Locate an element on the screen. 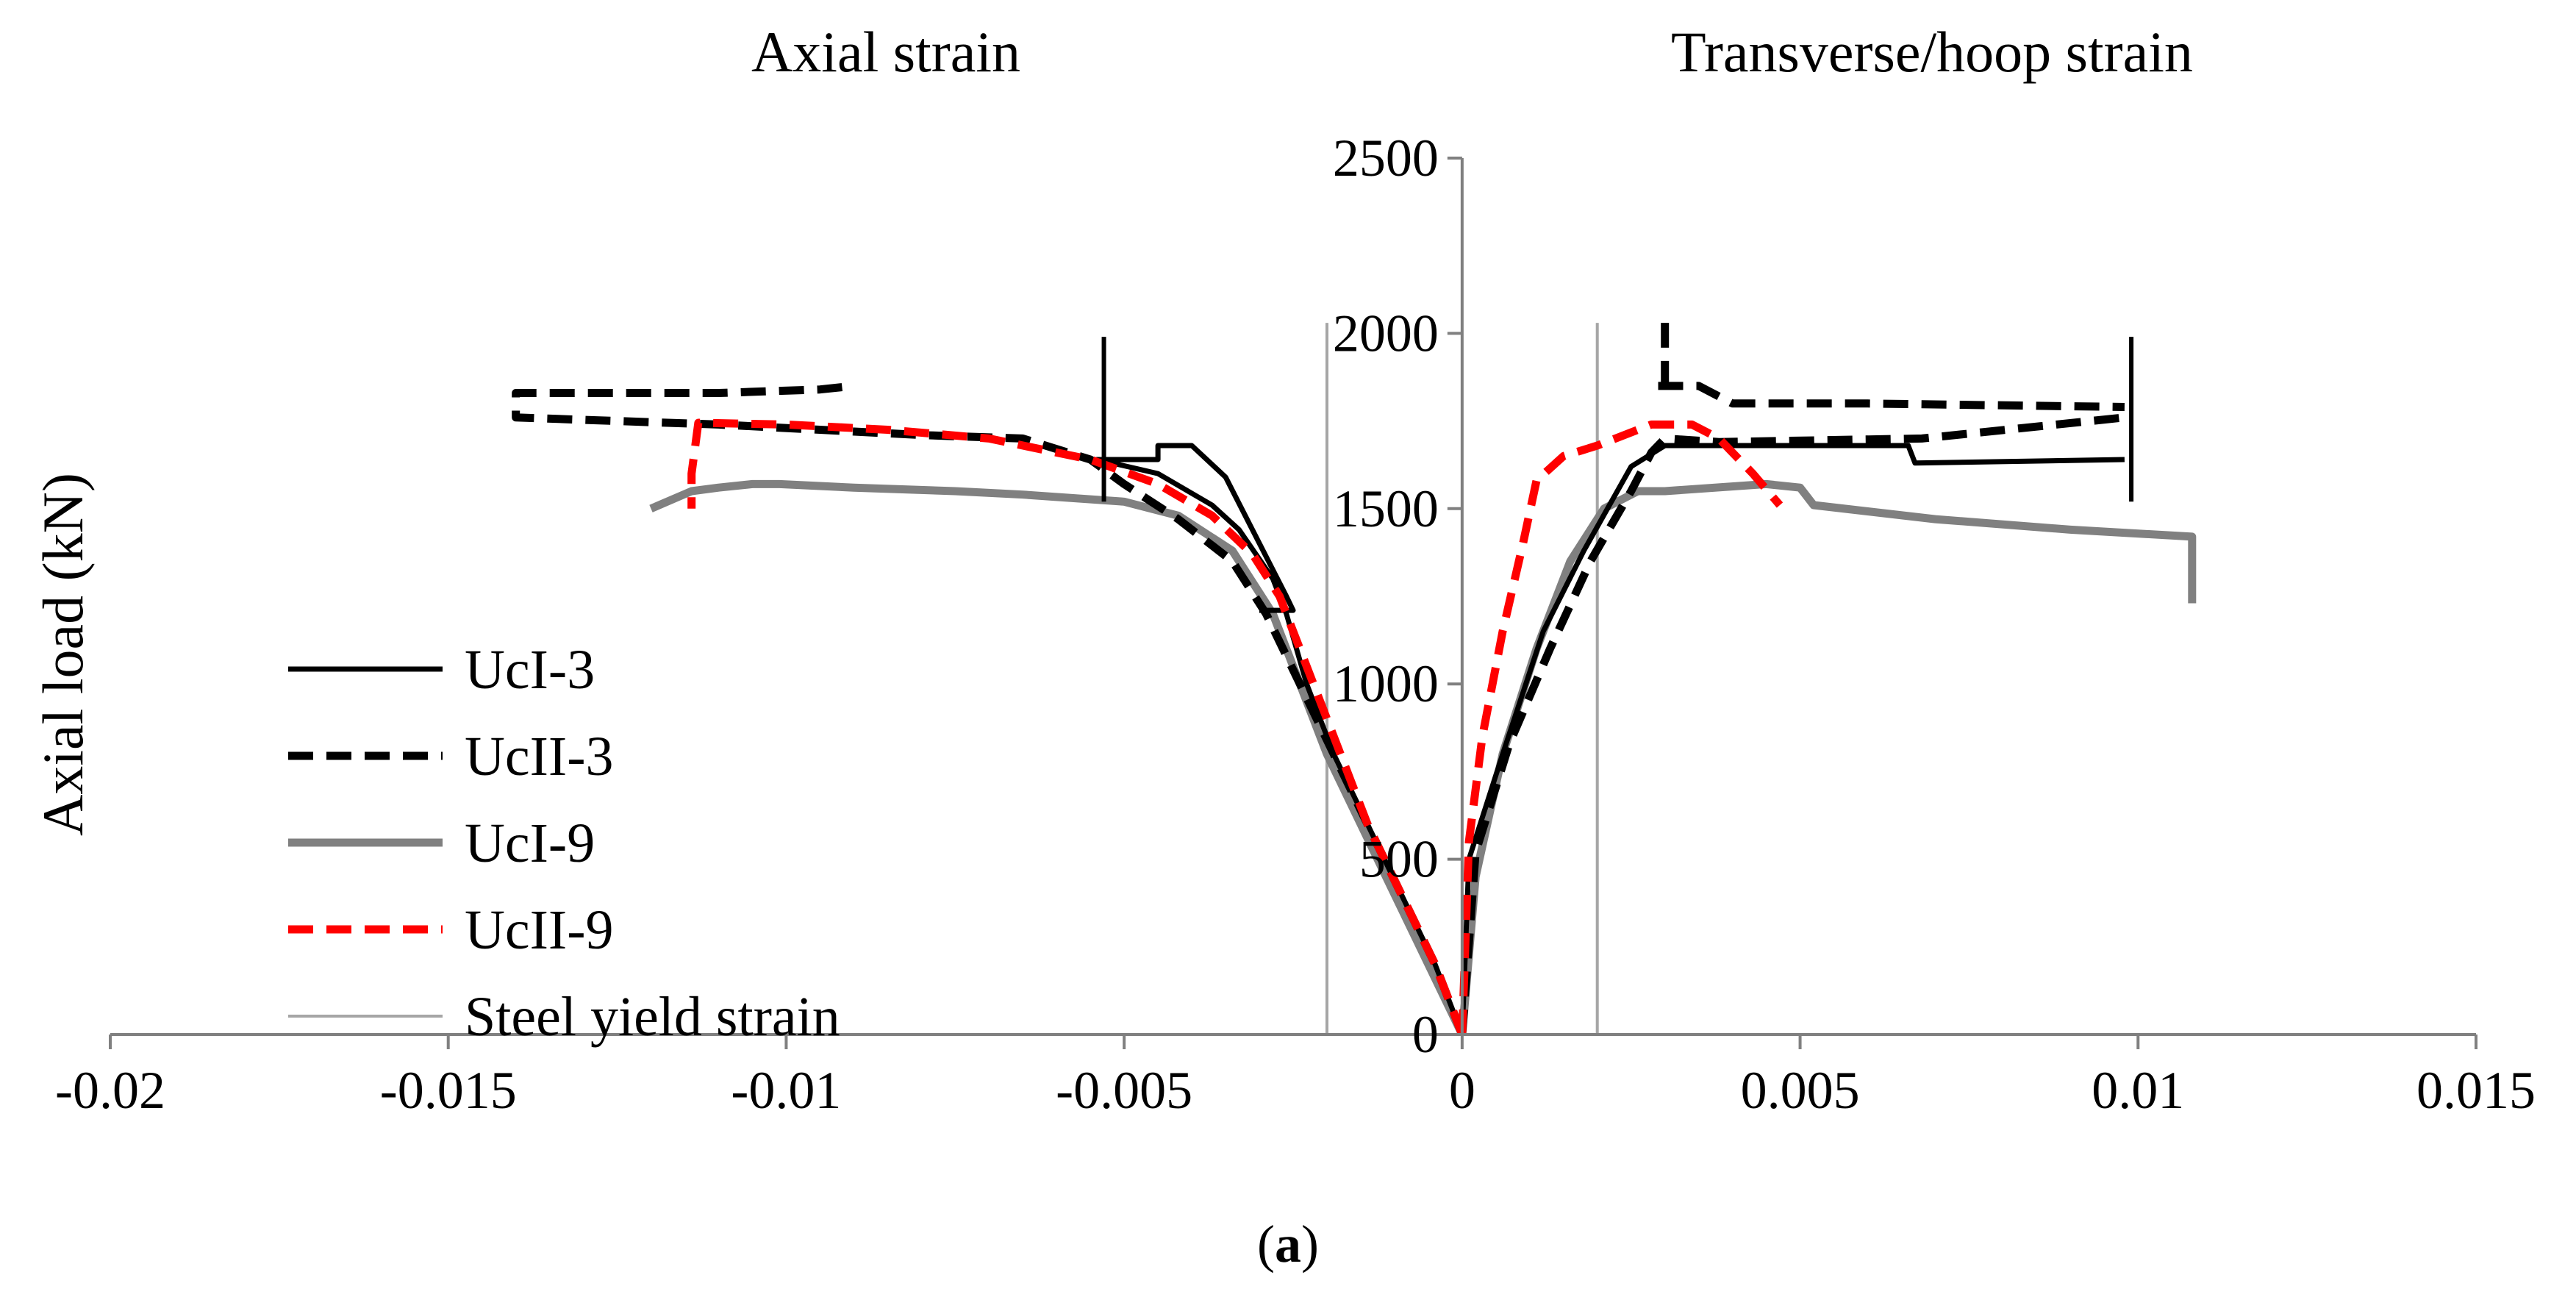 This screenshot has width=2576, height=1297. y-axis-label: Axial load (kN) is located at coordinates (63, 654).